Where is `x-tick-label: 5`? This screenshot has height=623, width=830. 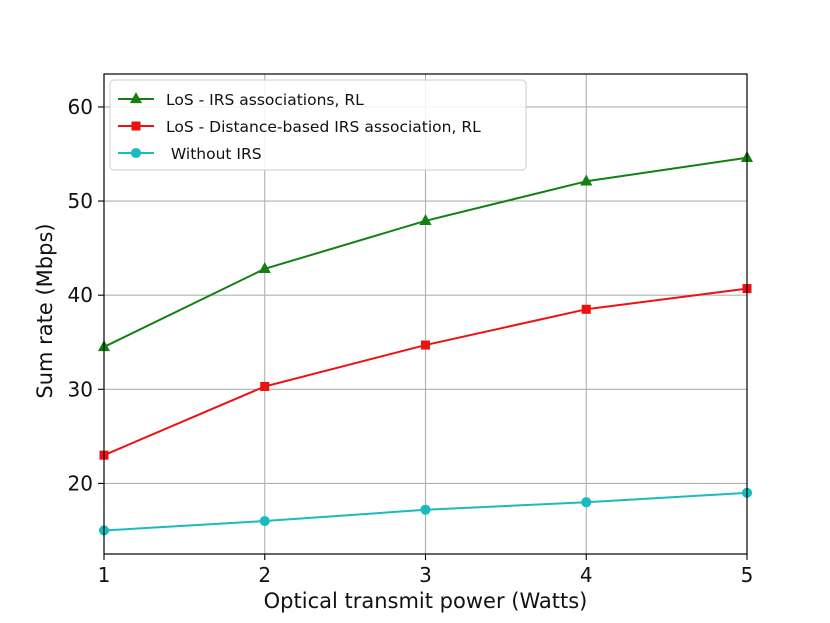
x-tick-label: 5 is located at coordinates (747, 575).